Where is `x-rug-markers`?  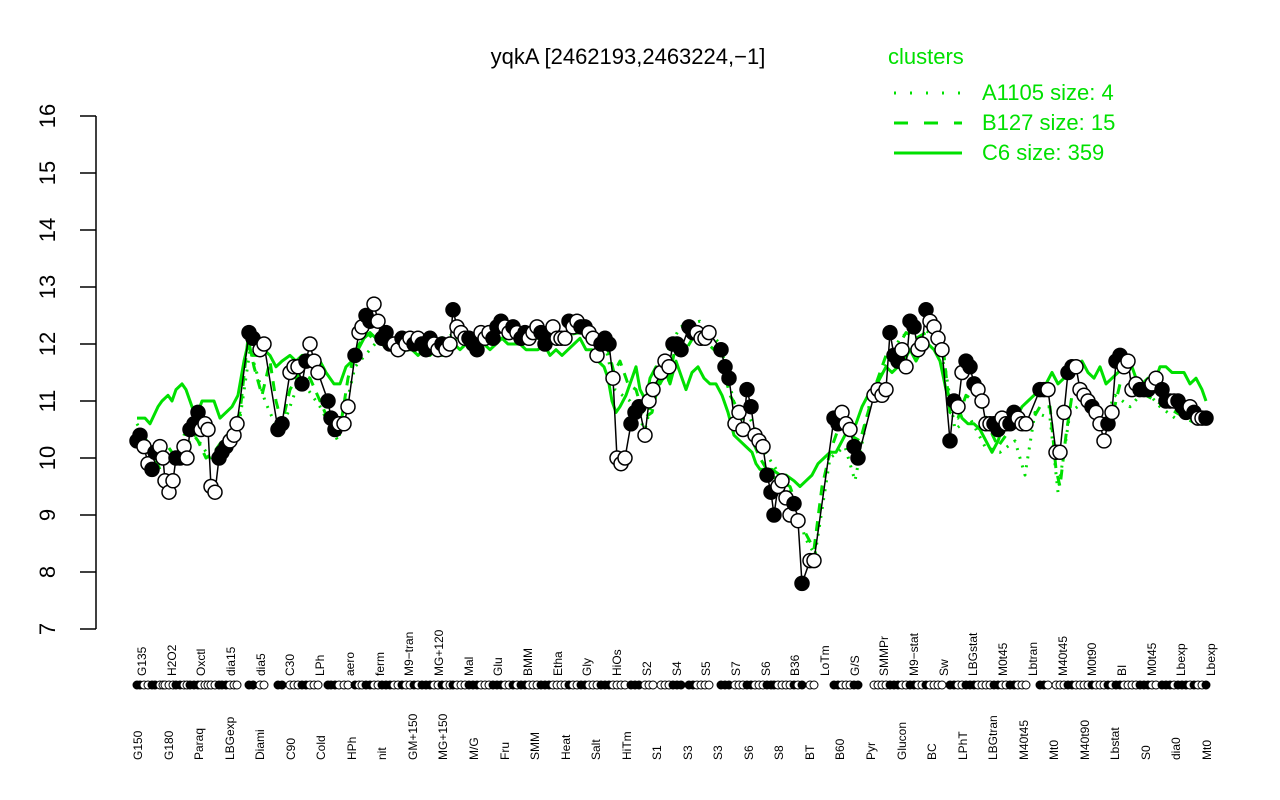
x-rug-markers is located at coordinates (671, 685).